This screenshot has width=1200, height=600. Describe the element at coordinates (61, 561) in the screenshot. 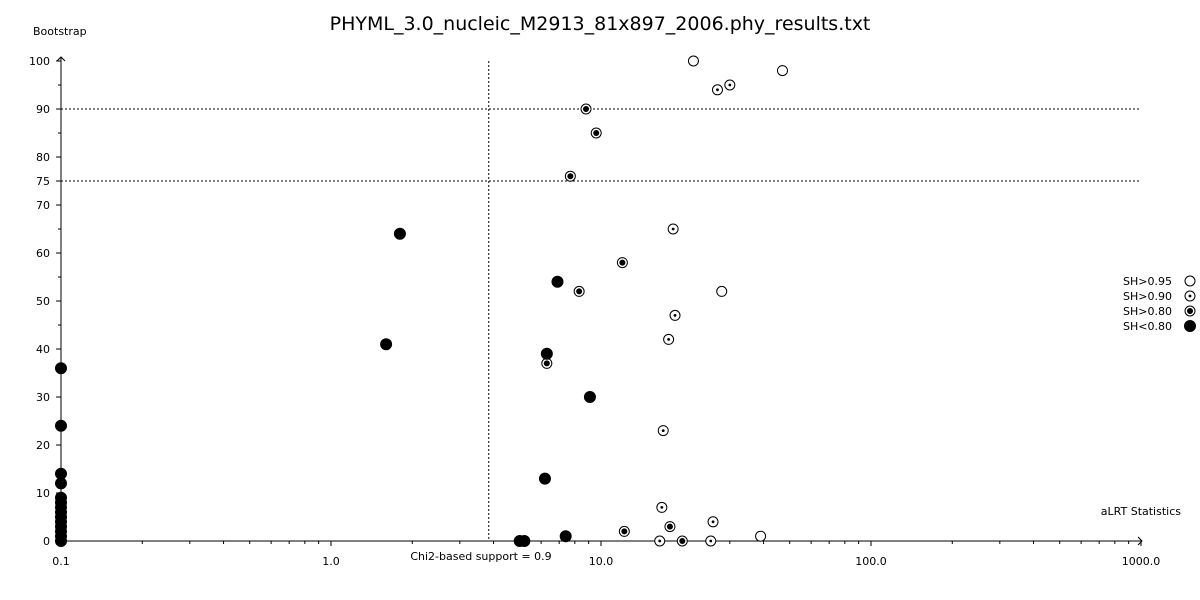

I see `x-tick-label: 0.1` at that location.